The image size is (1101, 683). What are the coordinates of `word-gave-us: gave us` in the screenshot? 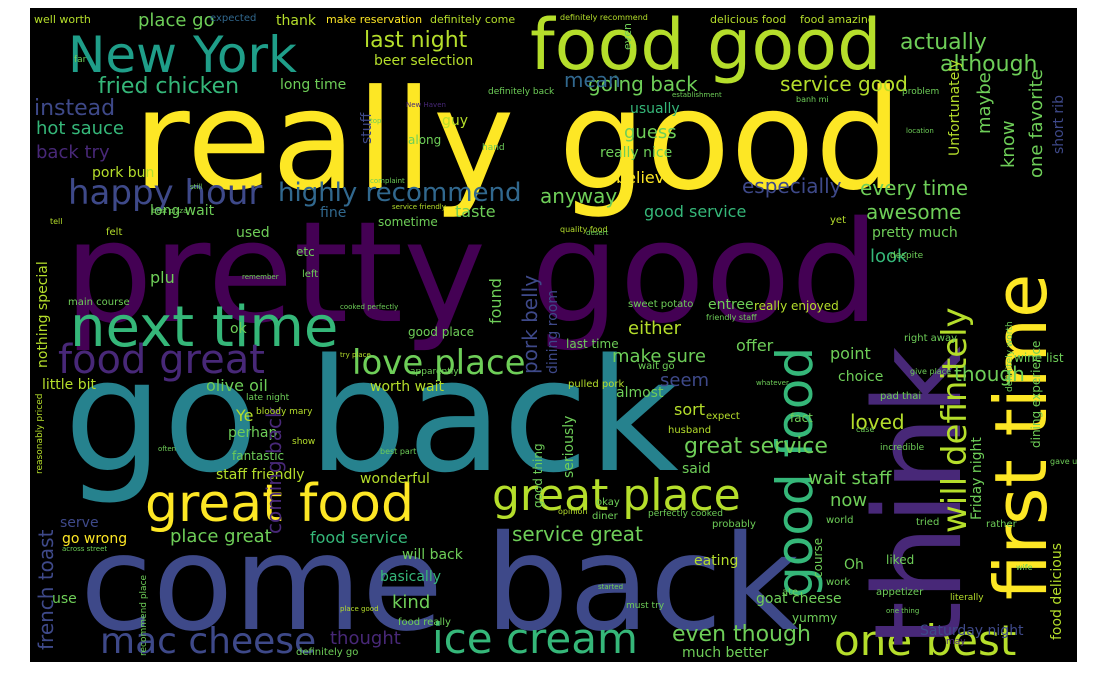 It's located at (1063, 461).